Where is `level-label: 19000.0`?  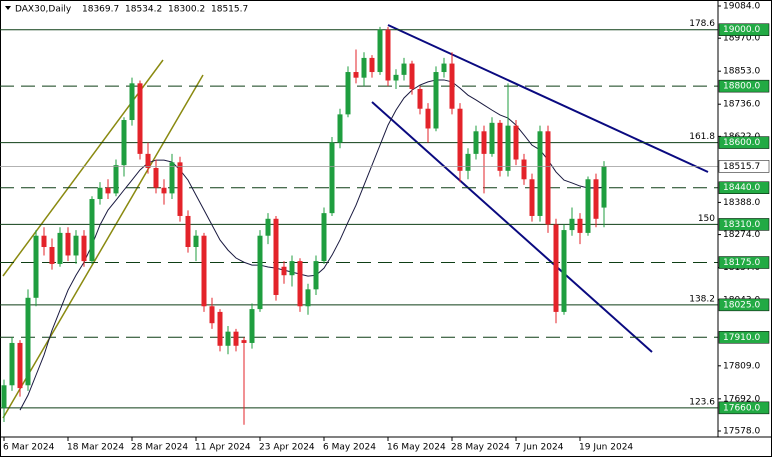
level-label: 19000.0 is located at coordinates (741, 30).